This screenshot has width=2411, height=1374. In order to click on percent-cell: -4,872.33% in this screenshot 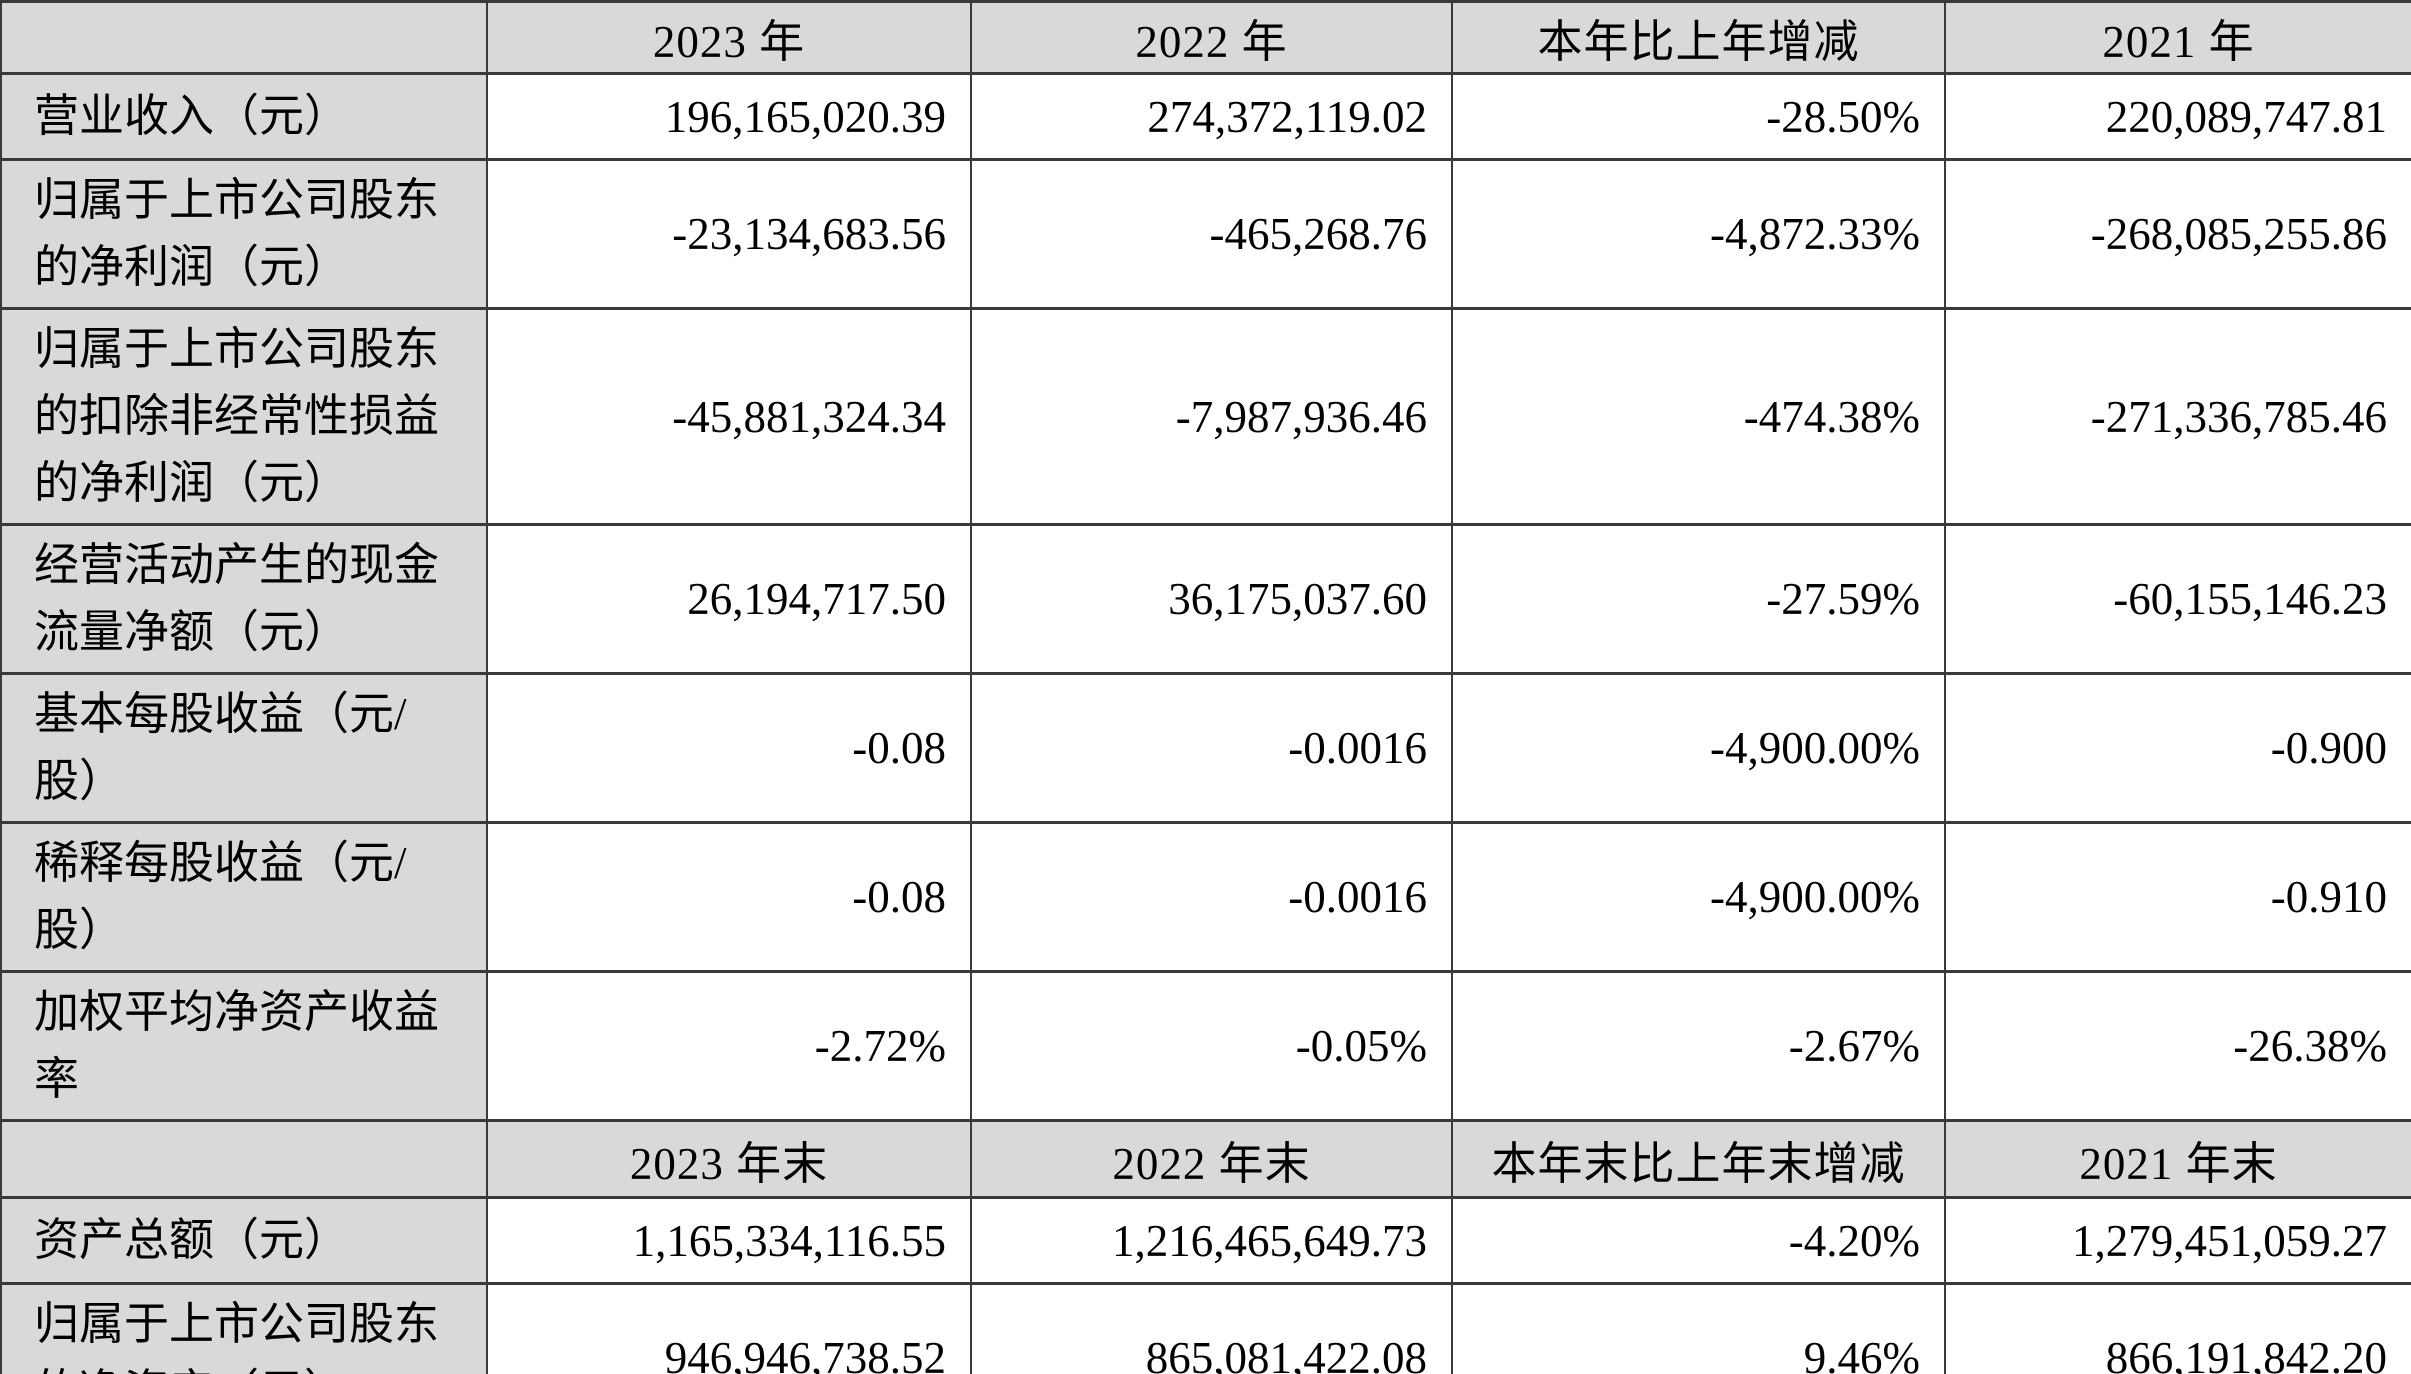, I will do `click(1698, 234)`.